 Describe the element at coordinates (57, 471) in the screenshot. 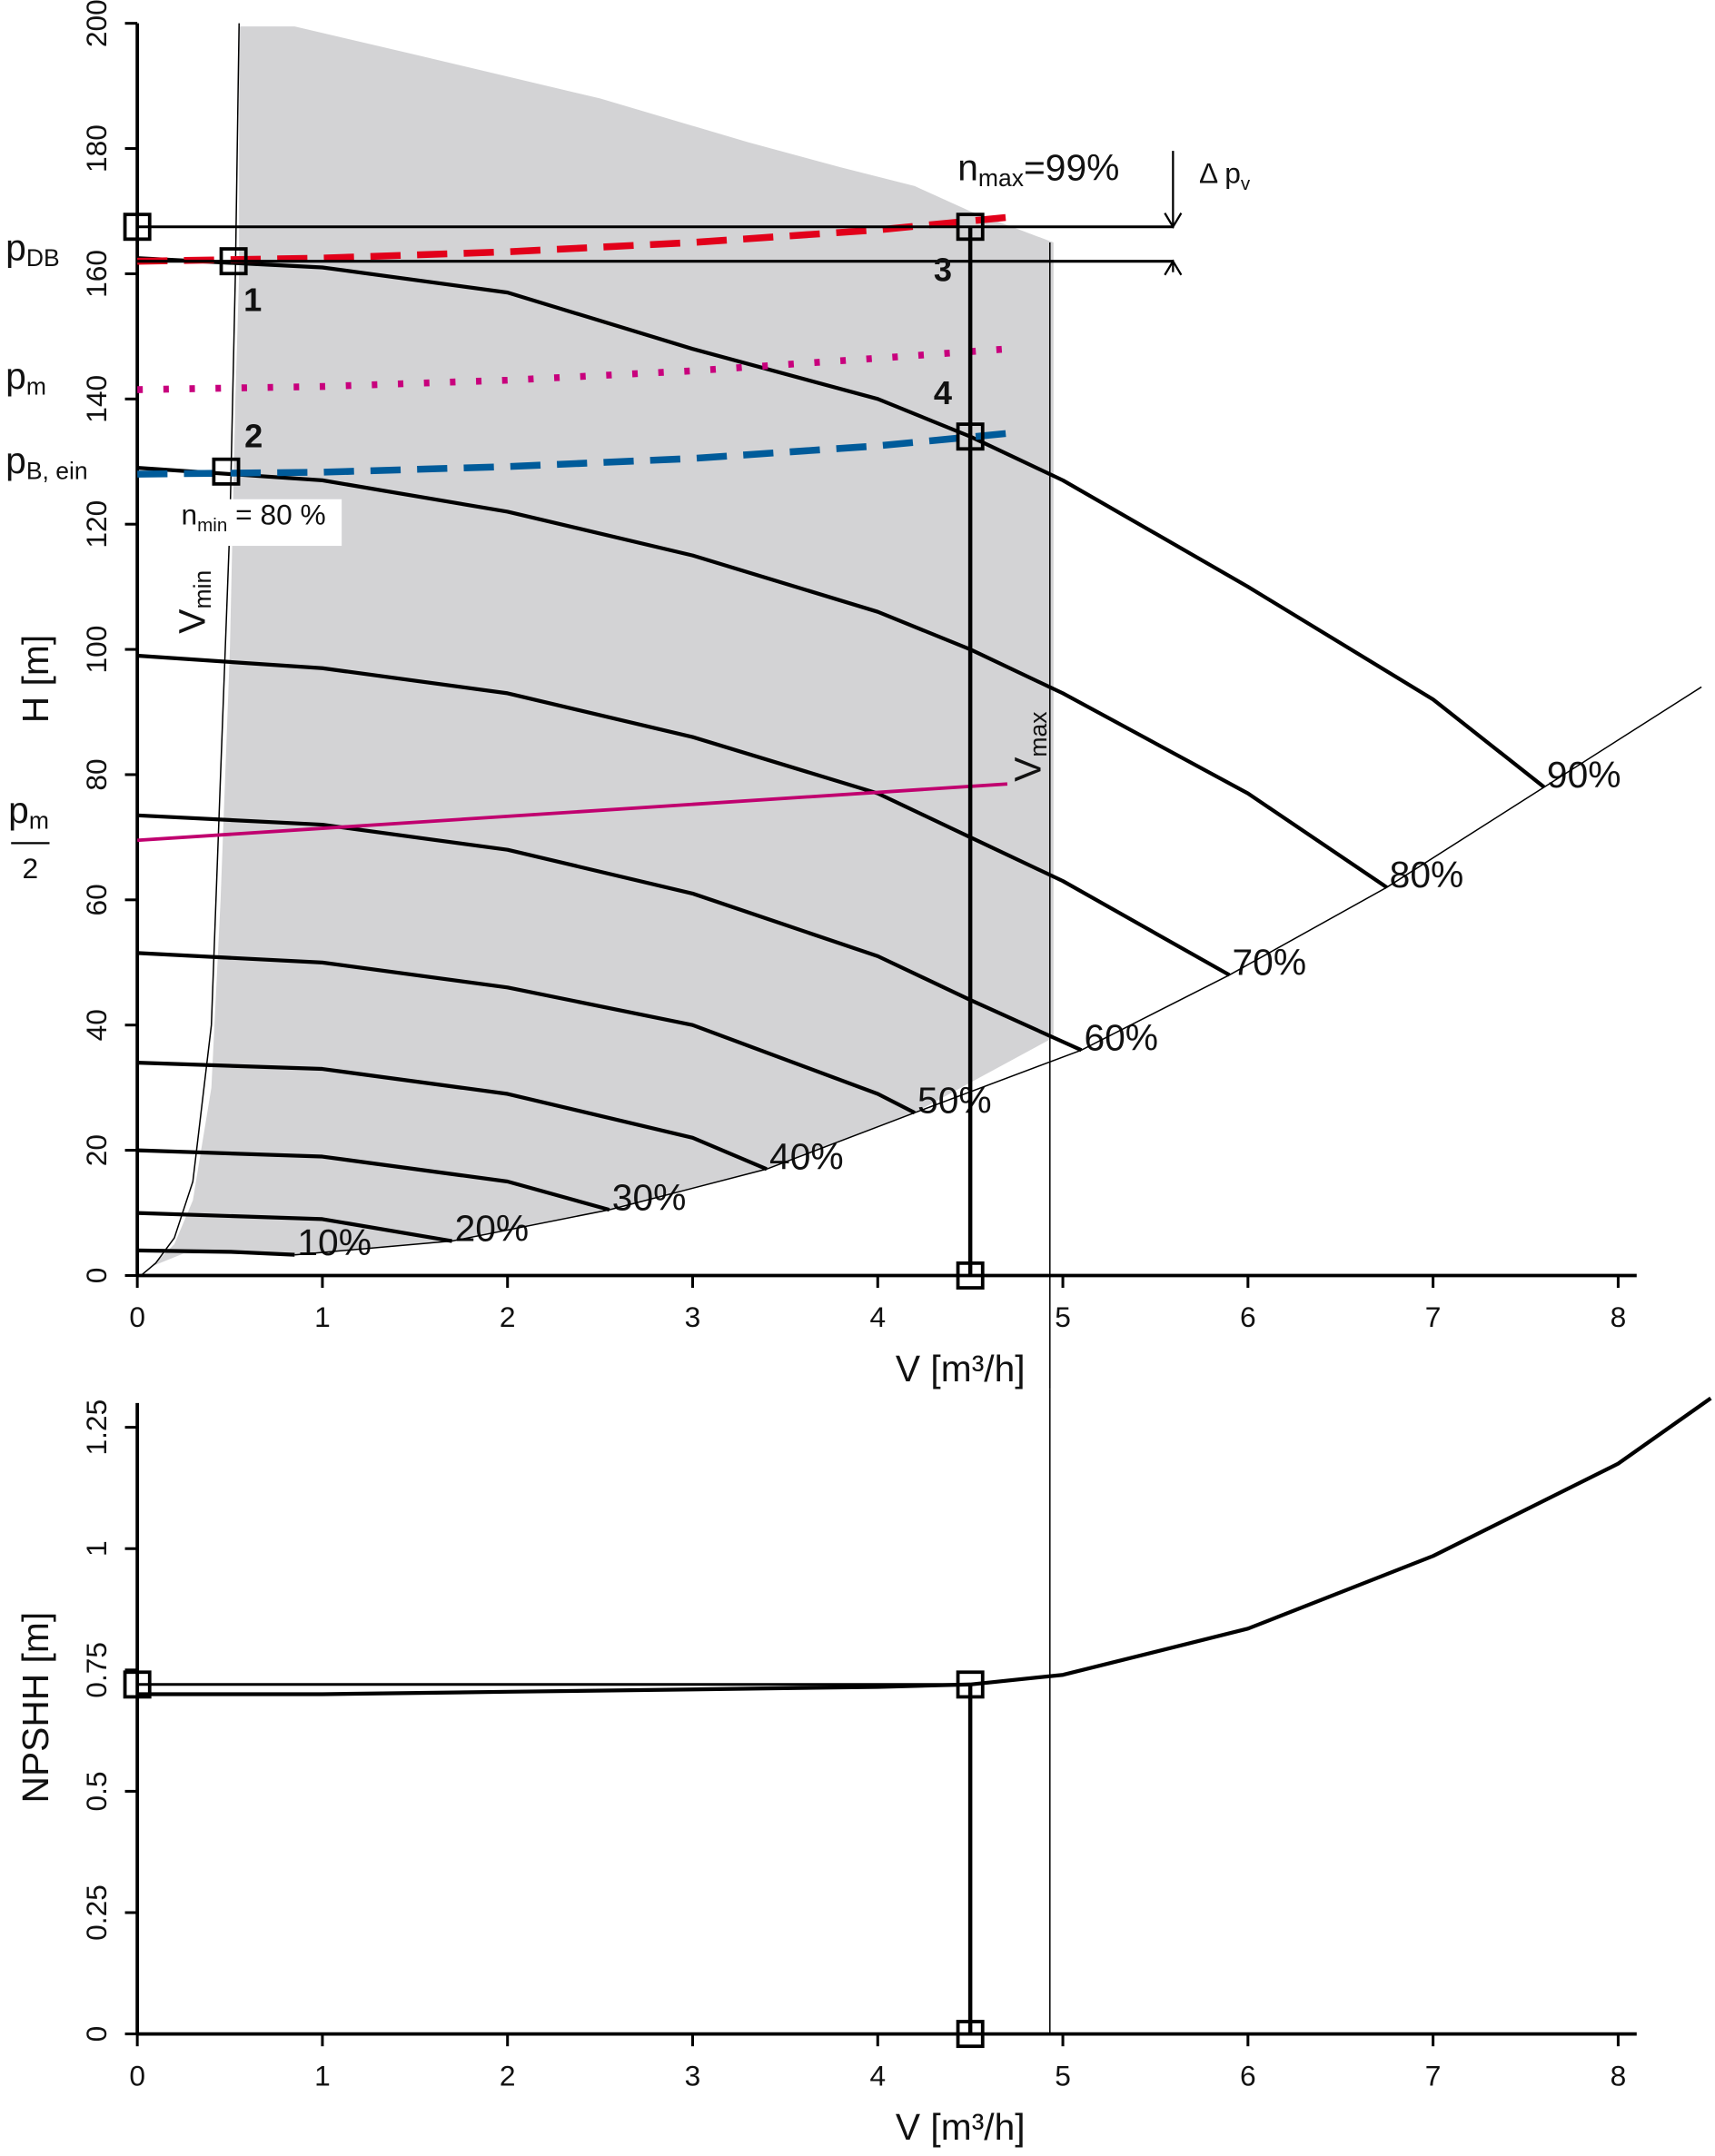

I see `pressure-label-sub: B, ein` at that location.